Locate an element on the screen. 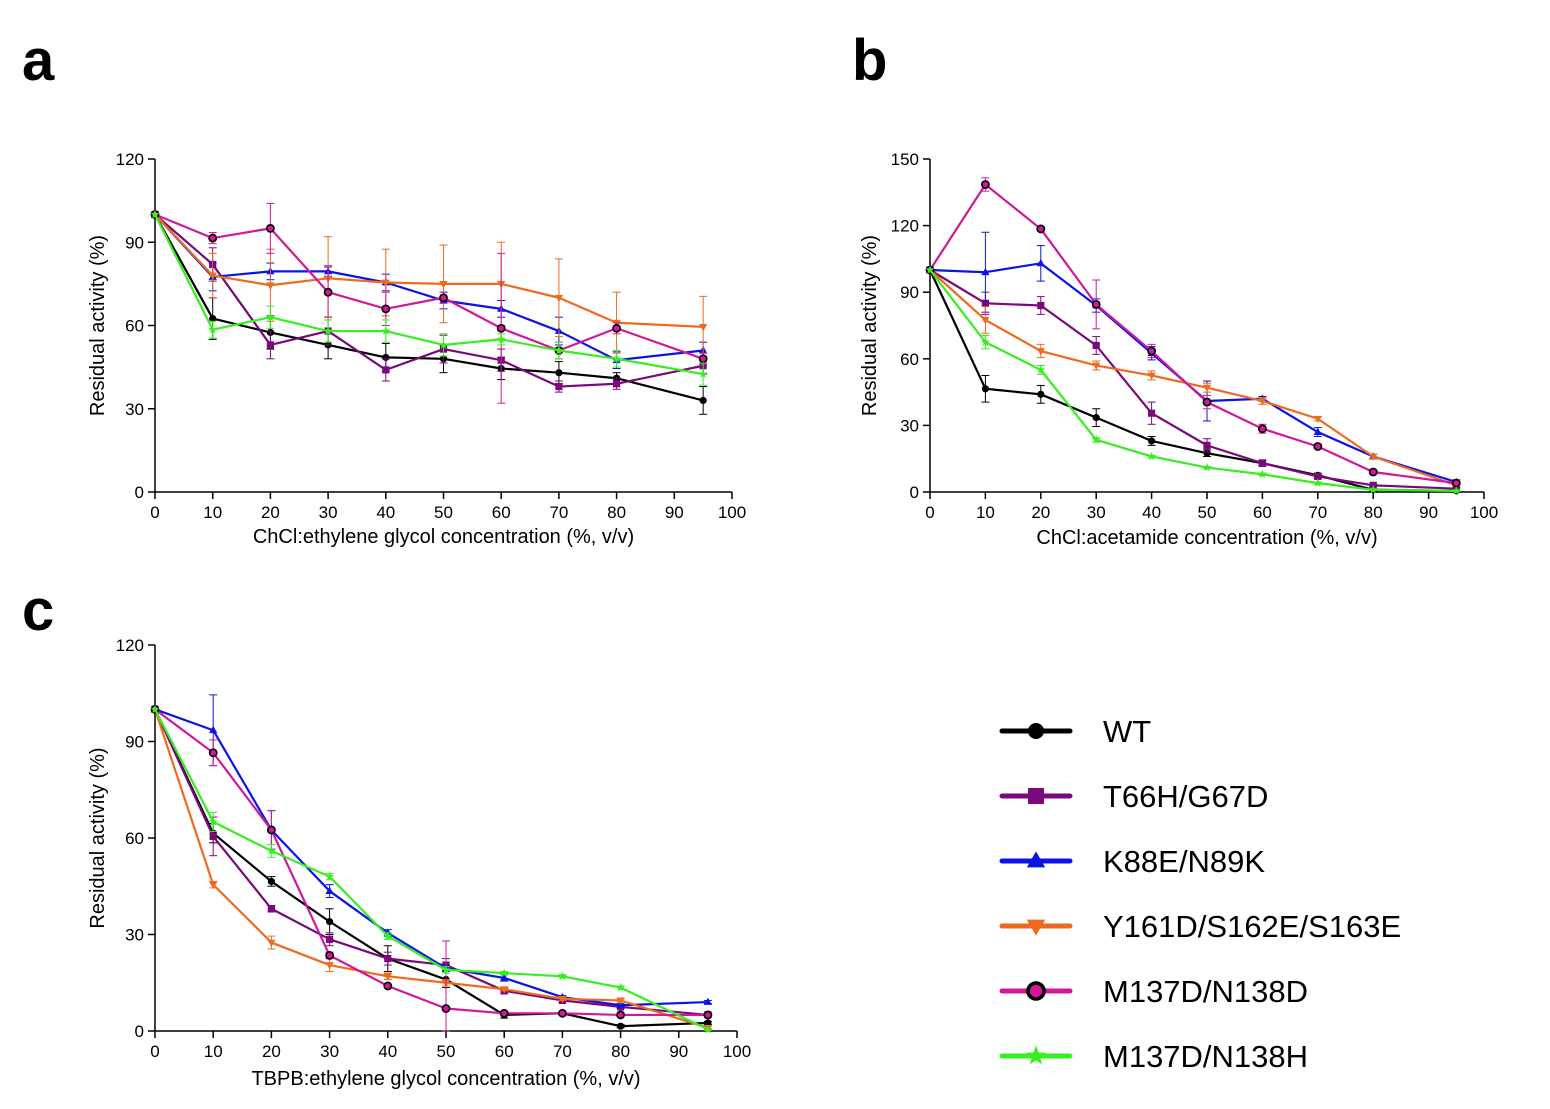 The width and height of the screenshot is (1550, 1109). x-tick-label-a-5: 50 is located at coordinates (443, 512).